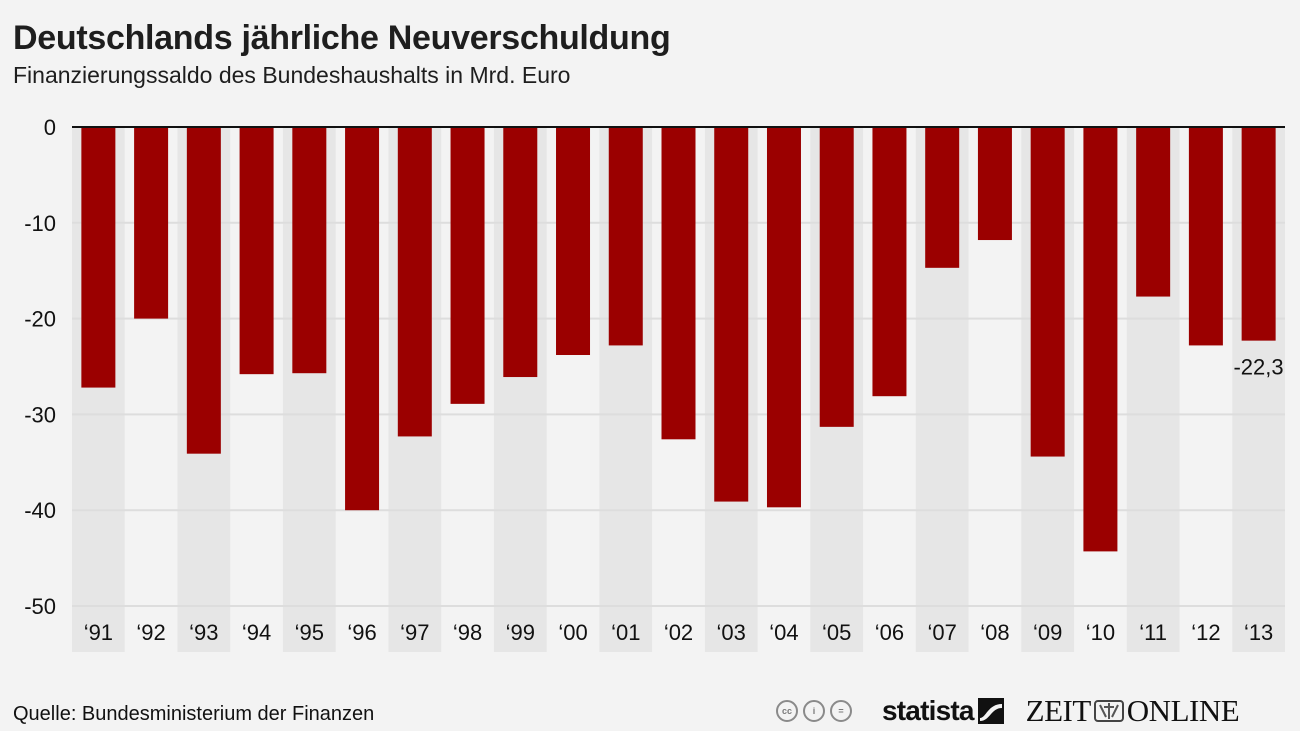 The height and width of the screenshot is (731, 1300). I want to click on footer-logos: cc i = statista ZEIT ONLINE, so click(1008, 711).